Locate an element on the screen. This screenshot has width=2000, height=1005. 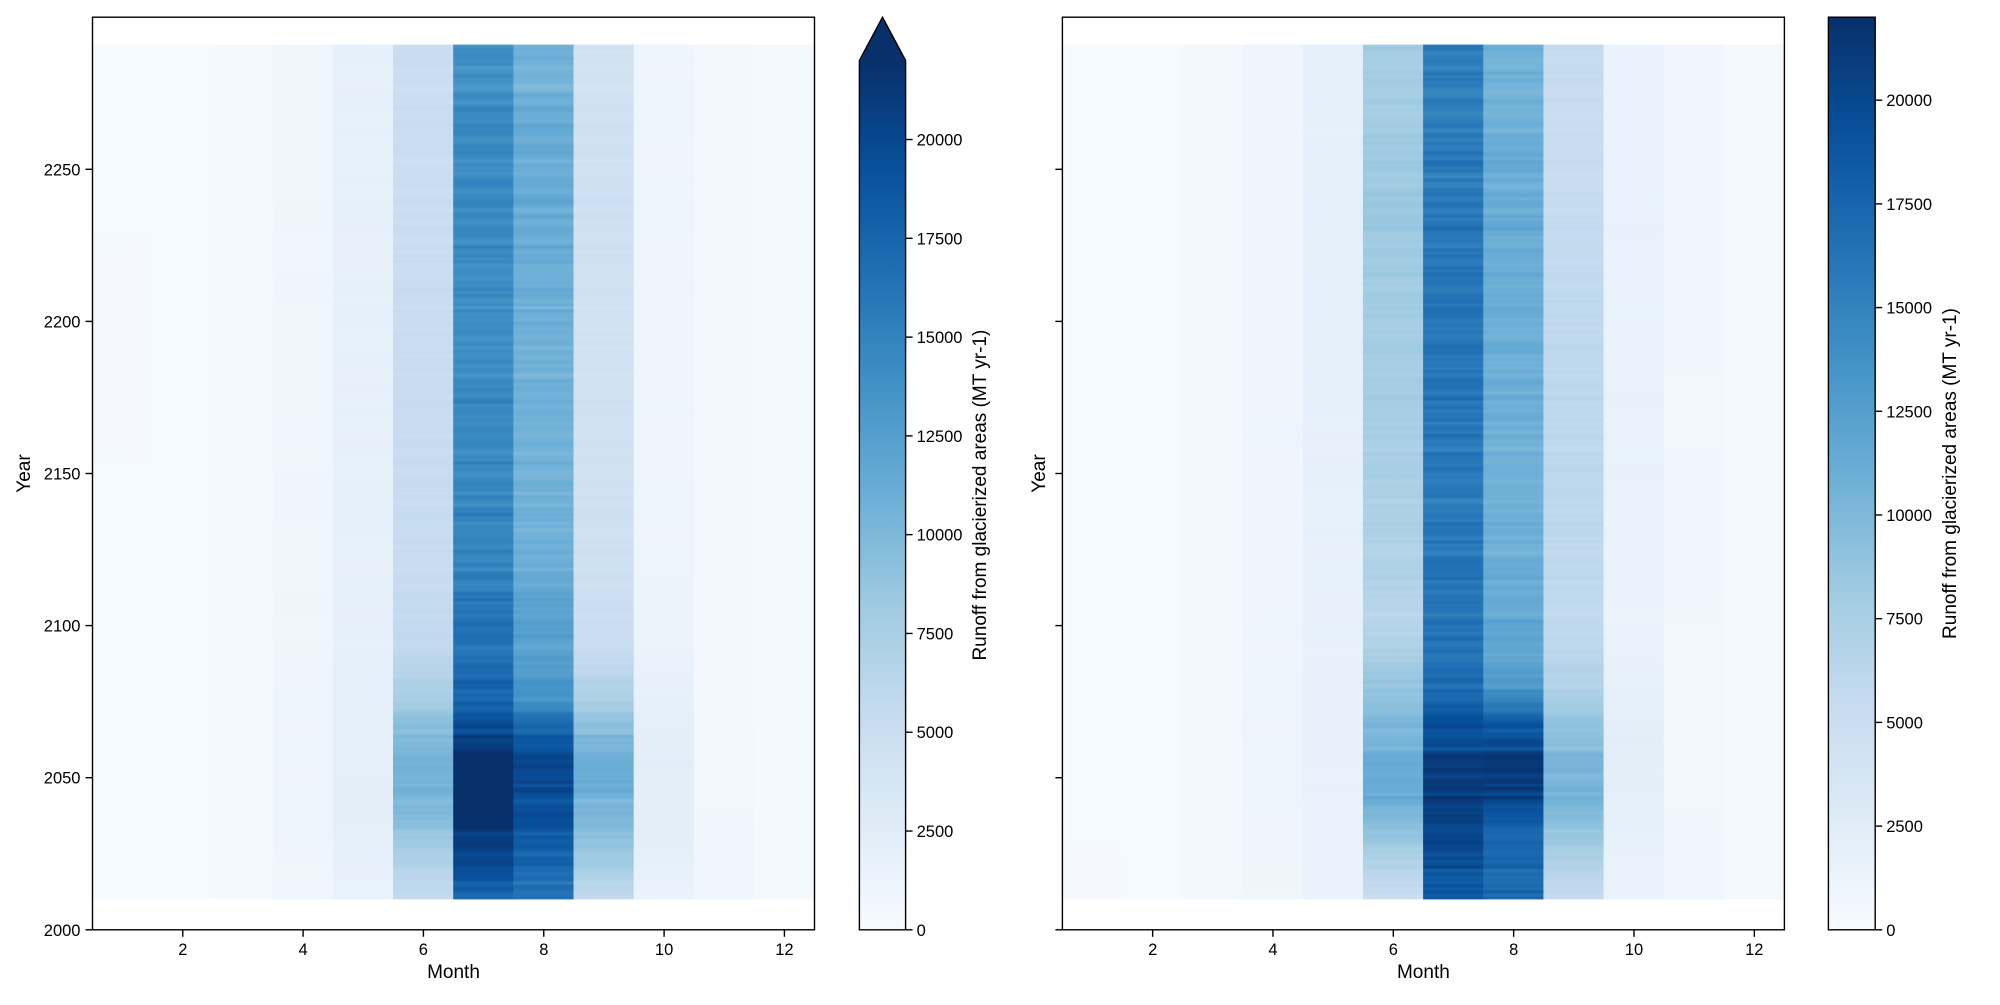
svg-text: 2100 is located at coordinates (62, 627).